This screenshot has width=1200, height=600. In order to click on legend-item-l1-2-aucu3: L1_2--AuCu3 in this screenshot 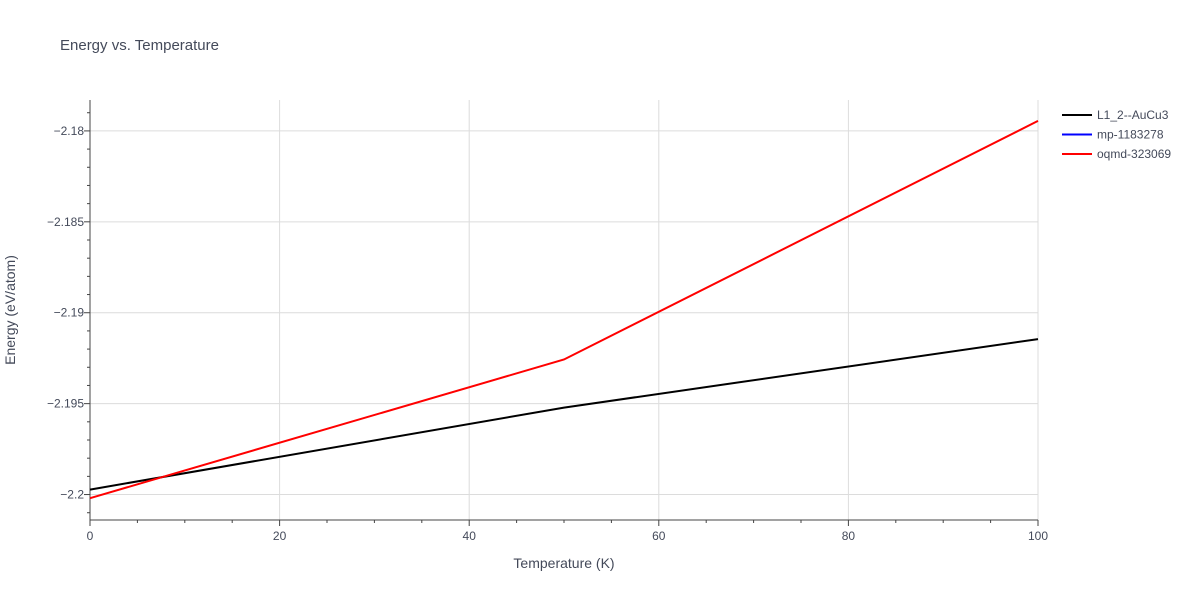, I will do `click(1115, 115)`.